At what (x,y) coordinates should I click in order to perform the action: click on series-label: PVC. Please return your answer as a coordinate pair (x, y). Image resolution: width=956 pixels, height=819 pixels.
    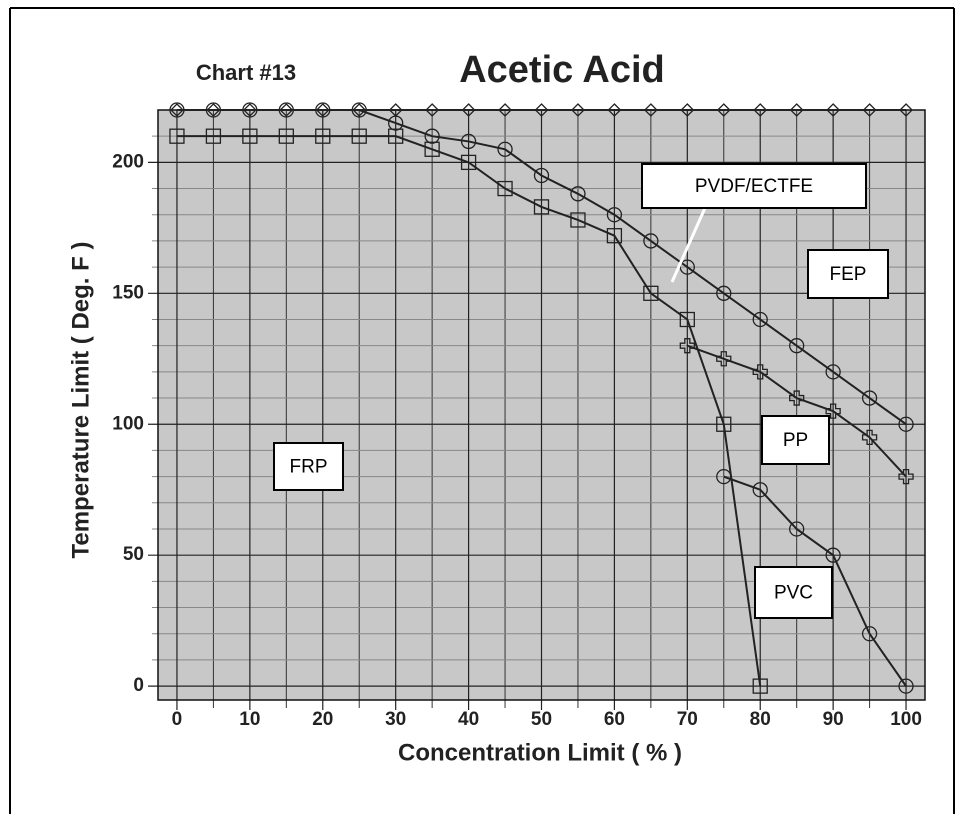
    Looking at the image, I should click on (793, 593).